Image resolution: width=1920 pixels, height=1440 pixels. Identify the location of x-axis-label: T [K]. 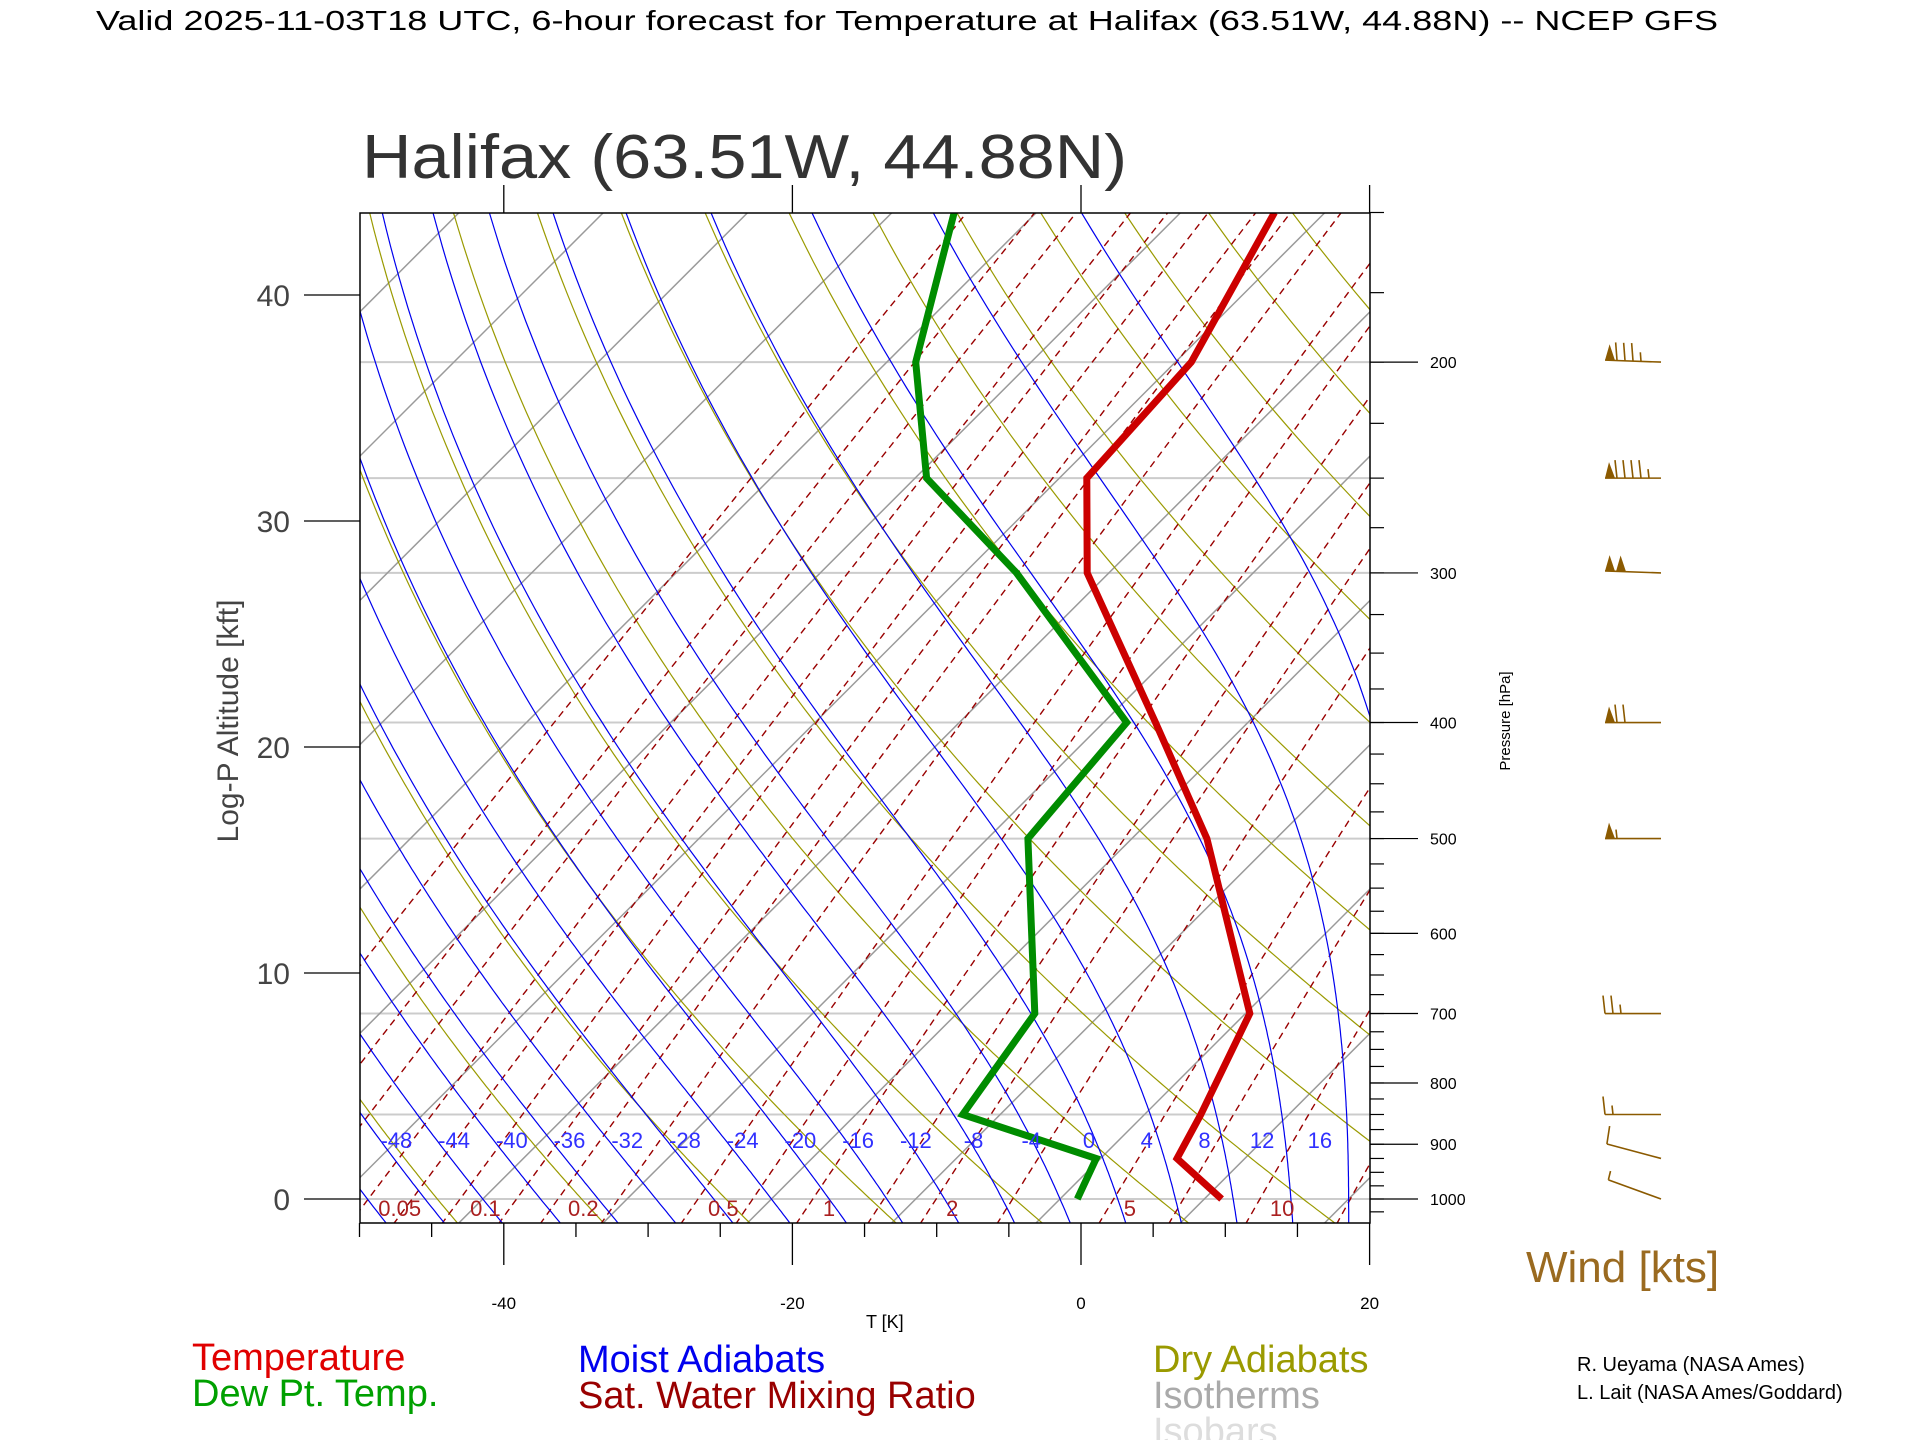
(885, 1322).